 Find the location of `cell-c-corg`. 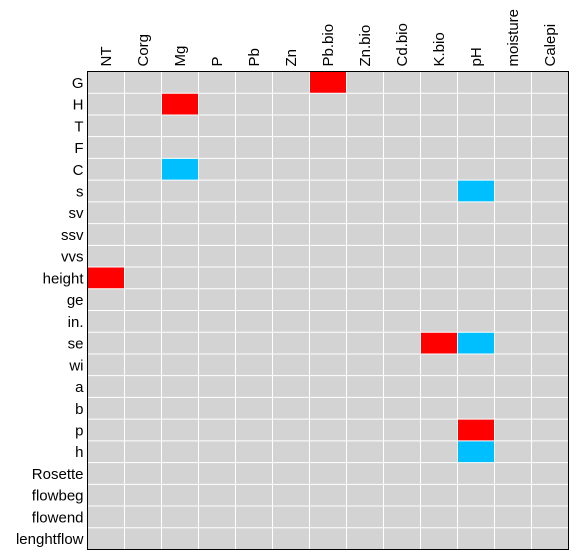

cell-c-corg is located at coordinates (143, 169).